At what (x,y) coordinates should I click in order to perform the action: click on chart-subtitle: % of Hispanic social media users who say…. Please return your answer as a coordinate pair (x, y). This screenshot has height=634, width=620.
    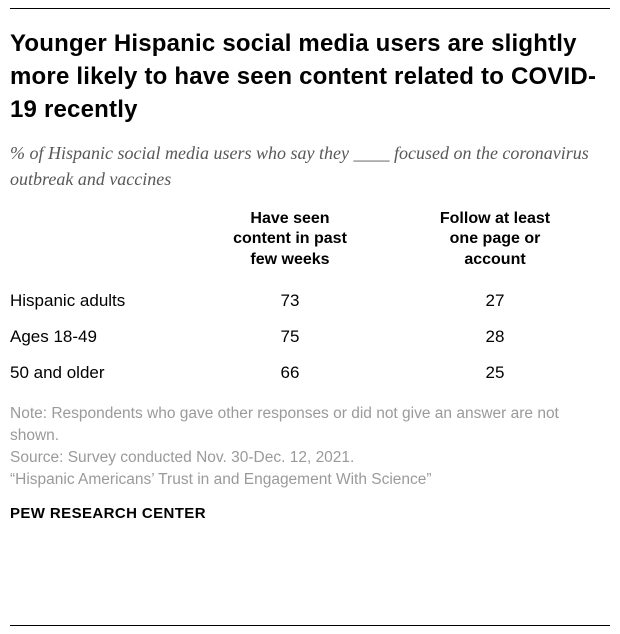
    Looking at the image, I should click on (299, 166).